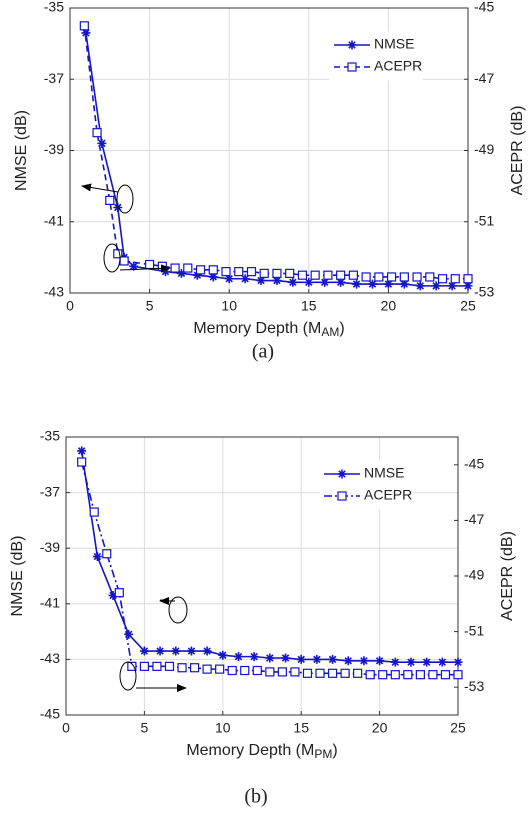  Describe the element at coordinates (309, 306) in the screenshot. I see `x-tick-label: 15` at that location.